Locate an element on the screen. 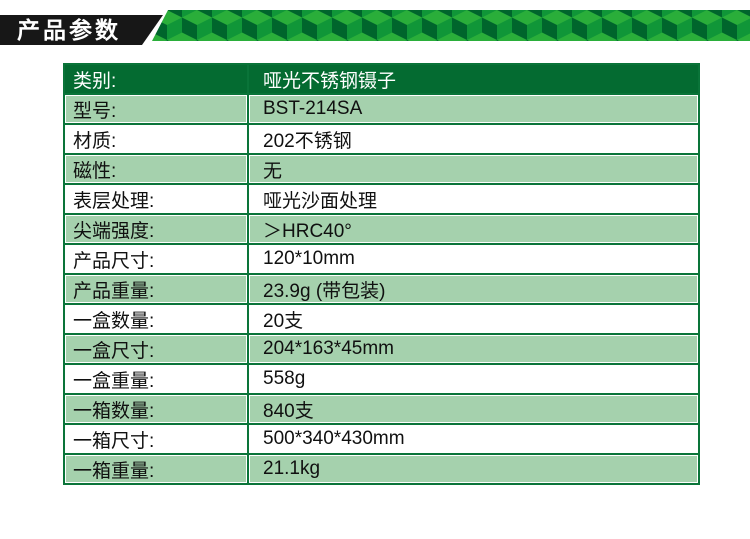 The width and height of the screenshot is (750, 539). param-label: 一箱数量: is located at coordinates (156, 409).